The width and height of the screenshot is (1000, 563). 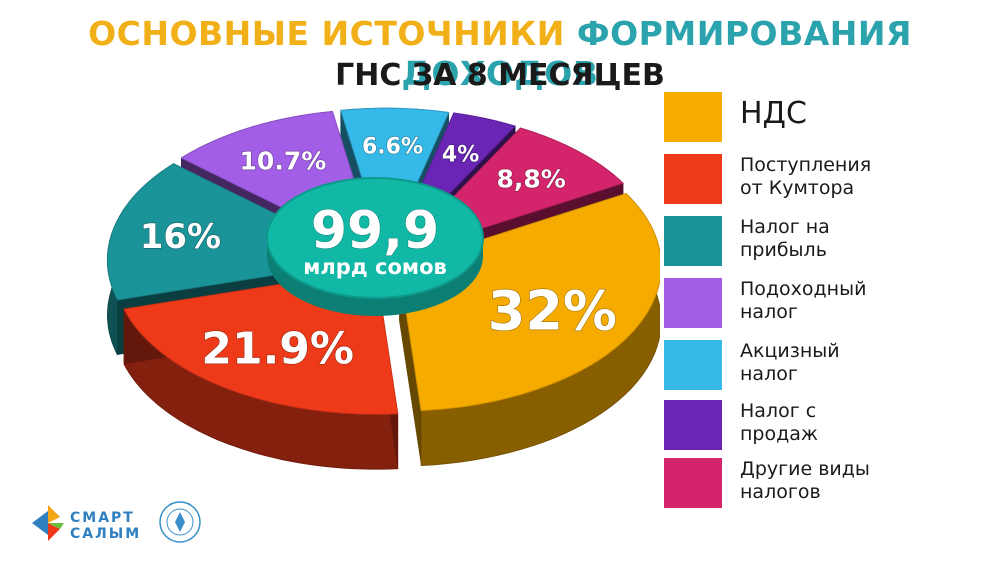 I want to click on legend-item-5: Налог с продаж, so click(x=829, y=426).